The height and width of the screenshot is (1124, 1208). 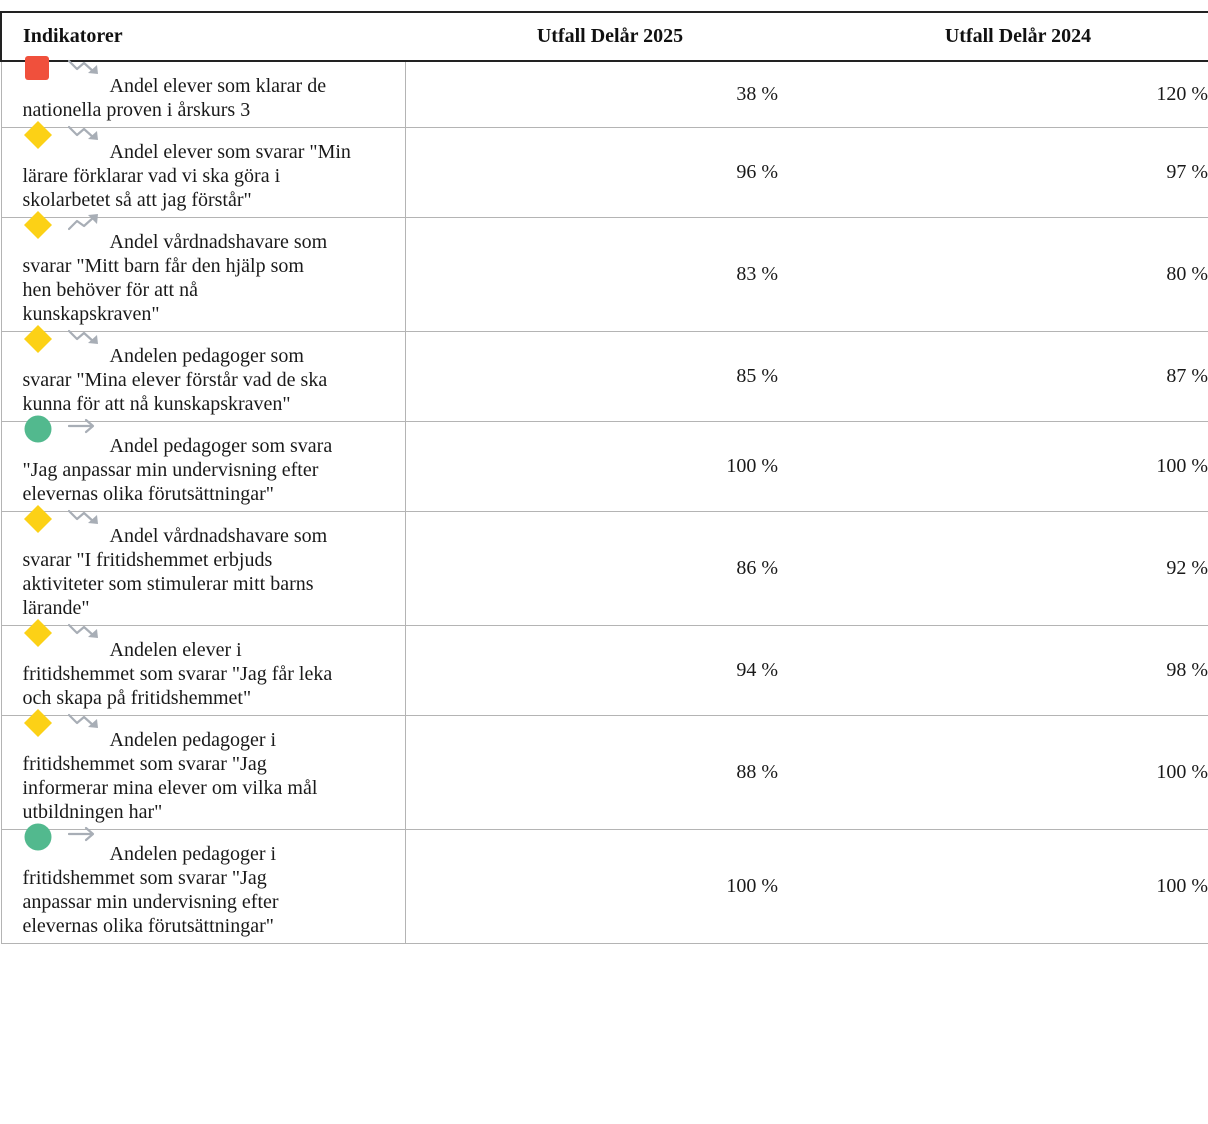 What do you see at coordinates (614, 172) in the screenshot?
I see `value-2025: 96 %` at bounding box center [614, 172].